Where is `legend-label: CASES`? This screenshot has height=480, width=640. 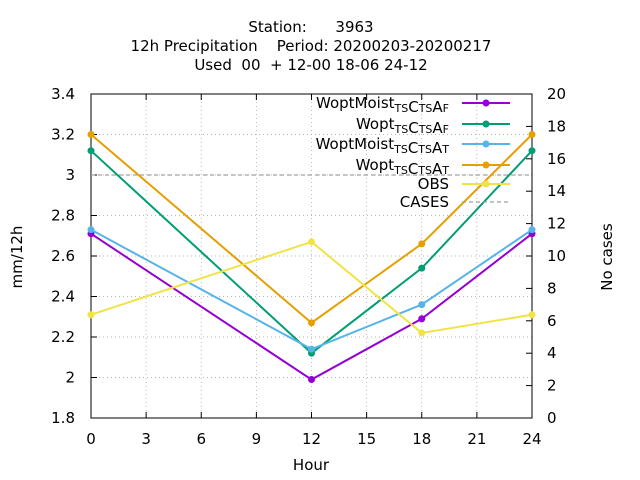 legend-label: CASES is located at coordinates (424, 202).